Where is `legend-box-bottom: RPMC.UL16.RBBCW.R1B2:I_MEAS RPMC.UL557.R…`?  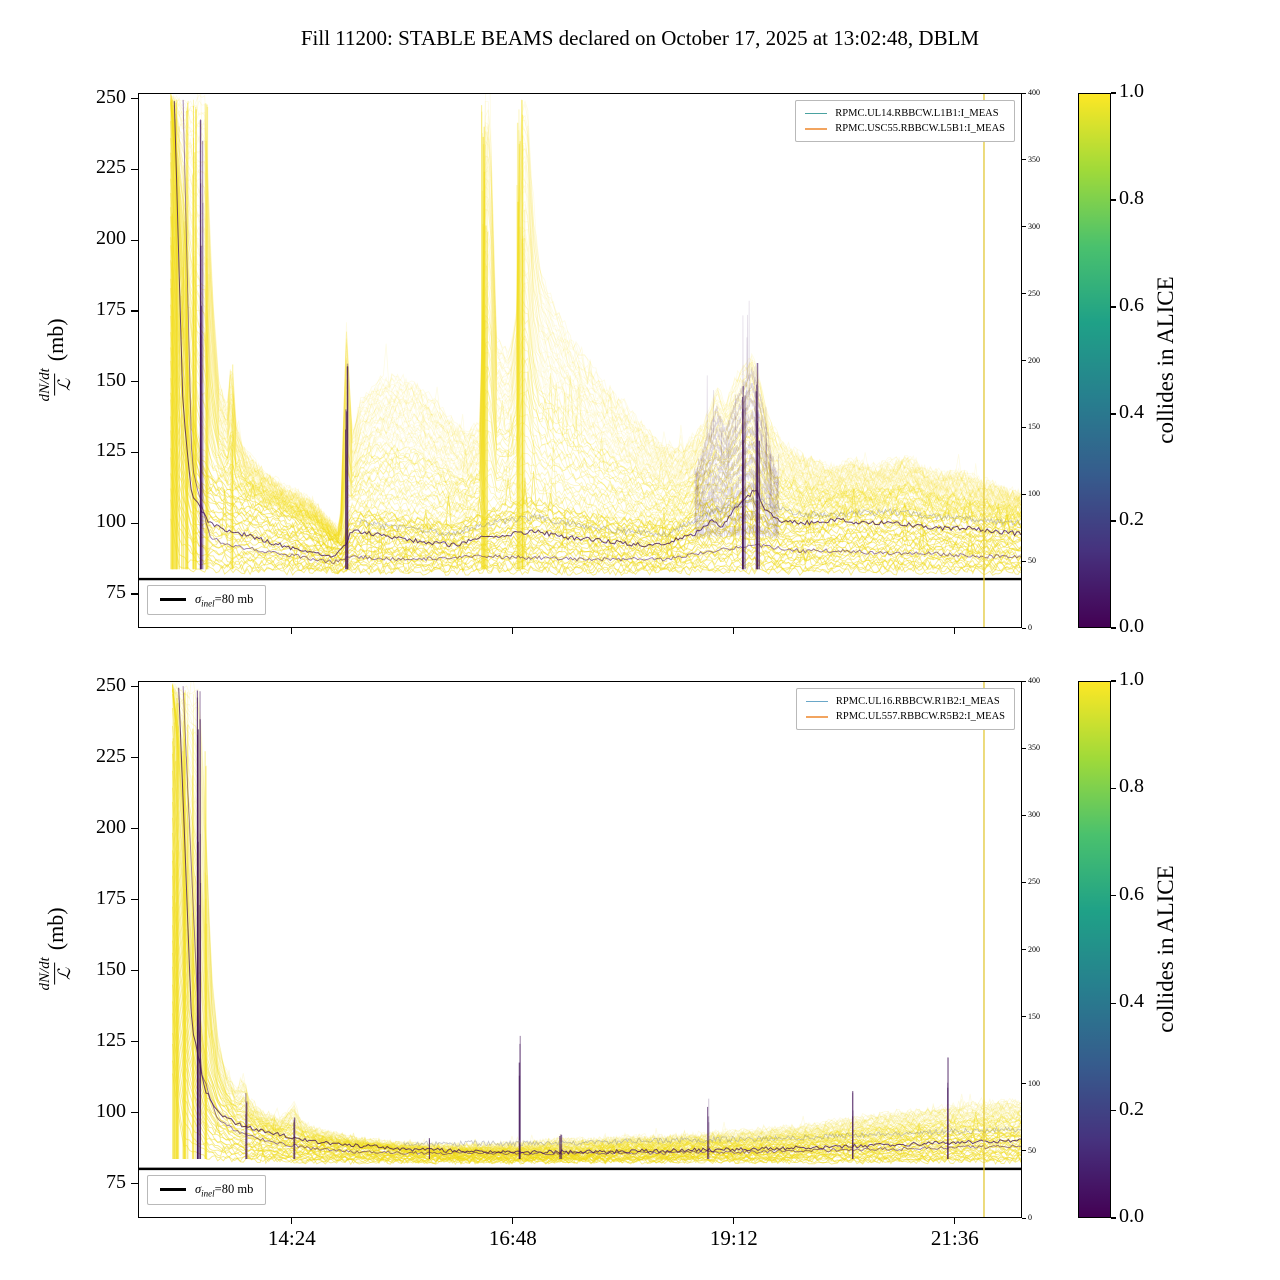
legend-box-bottom: RPMC.UL16.RBBCW.R1B2:I_MEAS RPMC.UL557.R… is located at coordinates (905, 709).